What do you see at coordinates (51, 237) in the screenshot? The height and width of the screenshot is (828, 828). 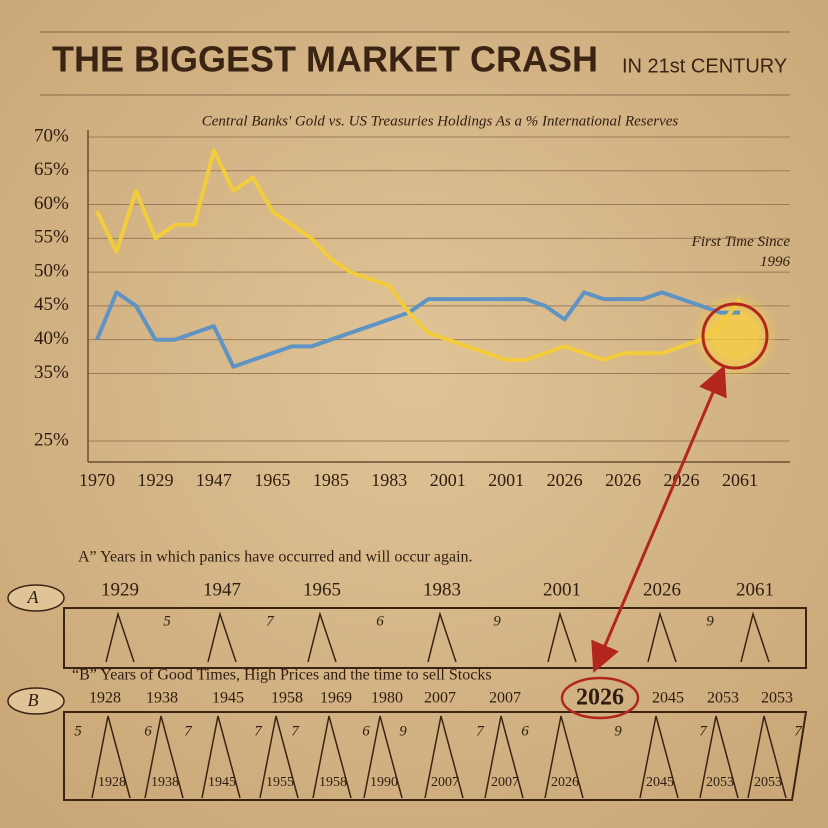 I see `y-tick-label: 55%` at bounding box center [51, 237].